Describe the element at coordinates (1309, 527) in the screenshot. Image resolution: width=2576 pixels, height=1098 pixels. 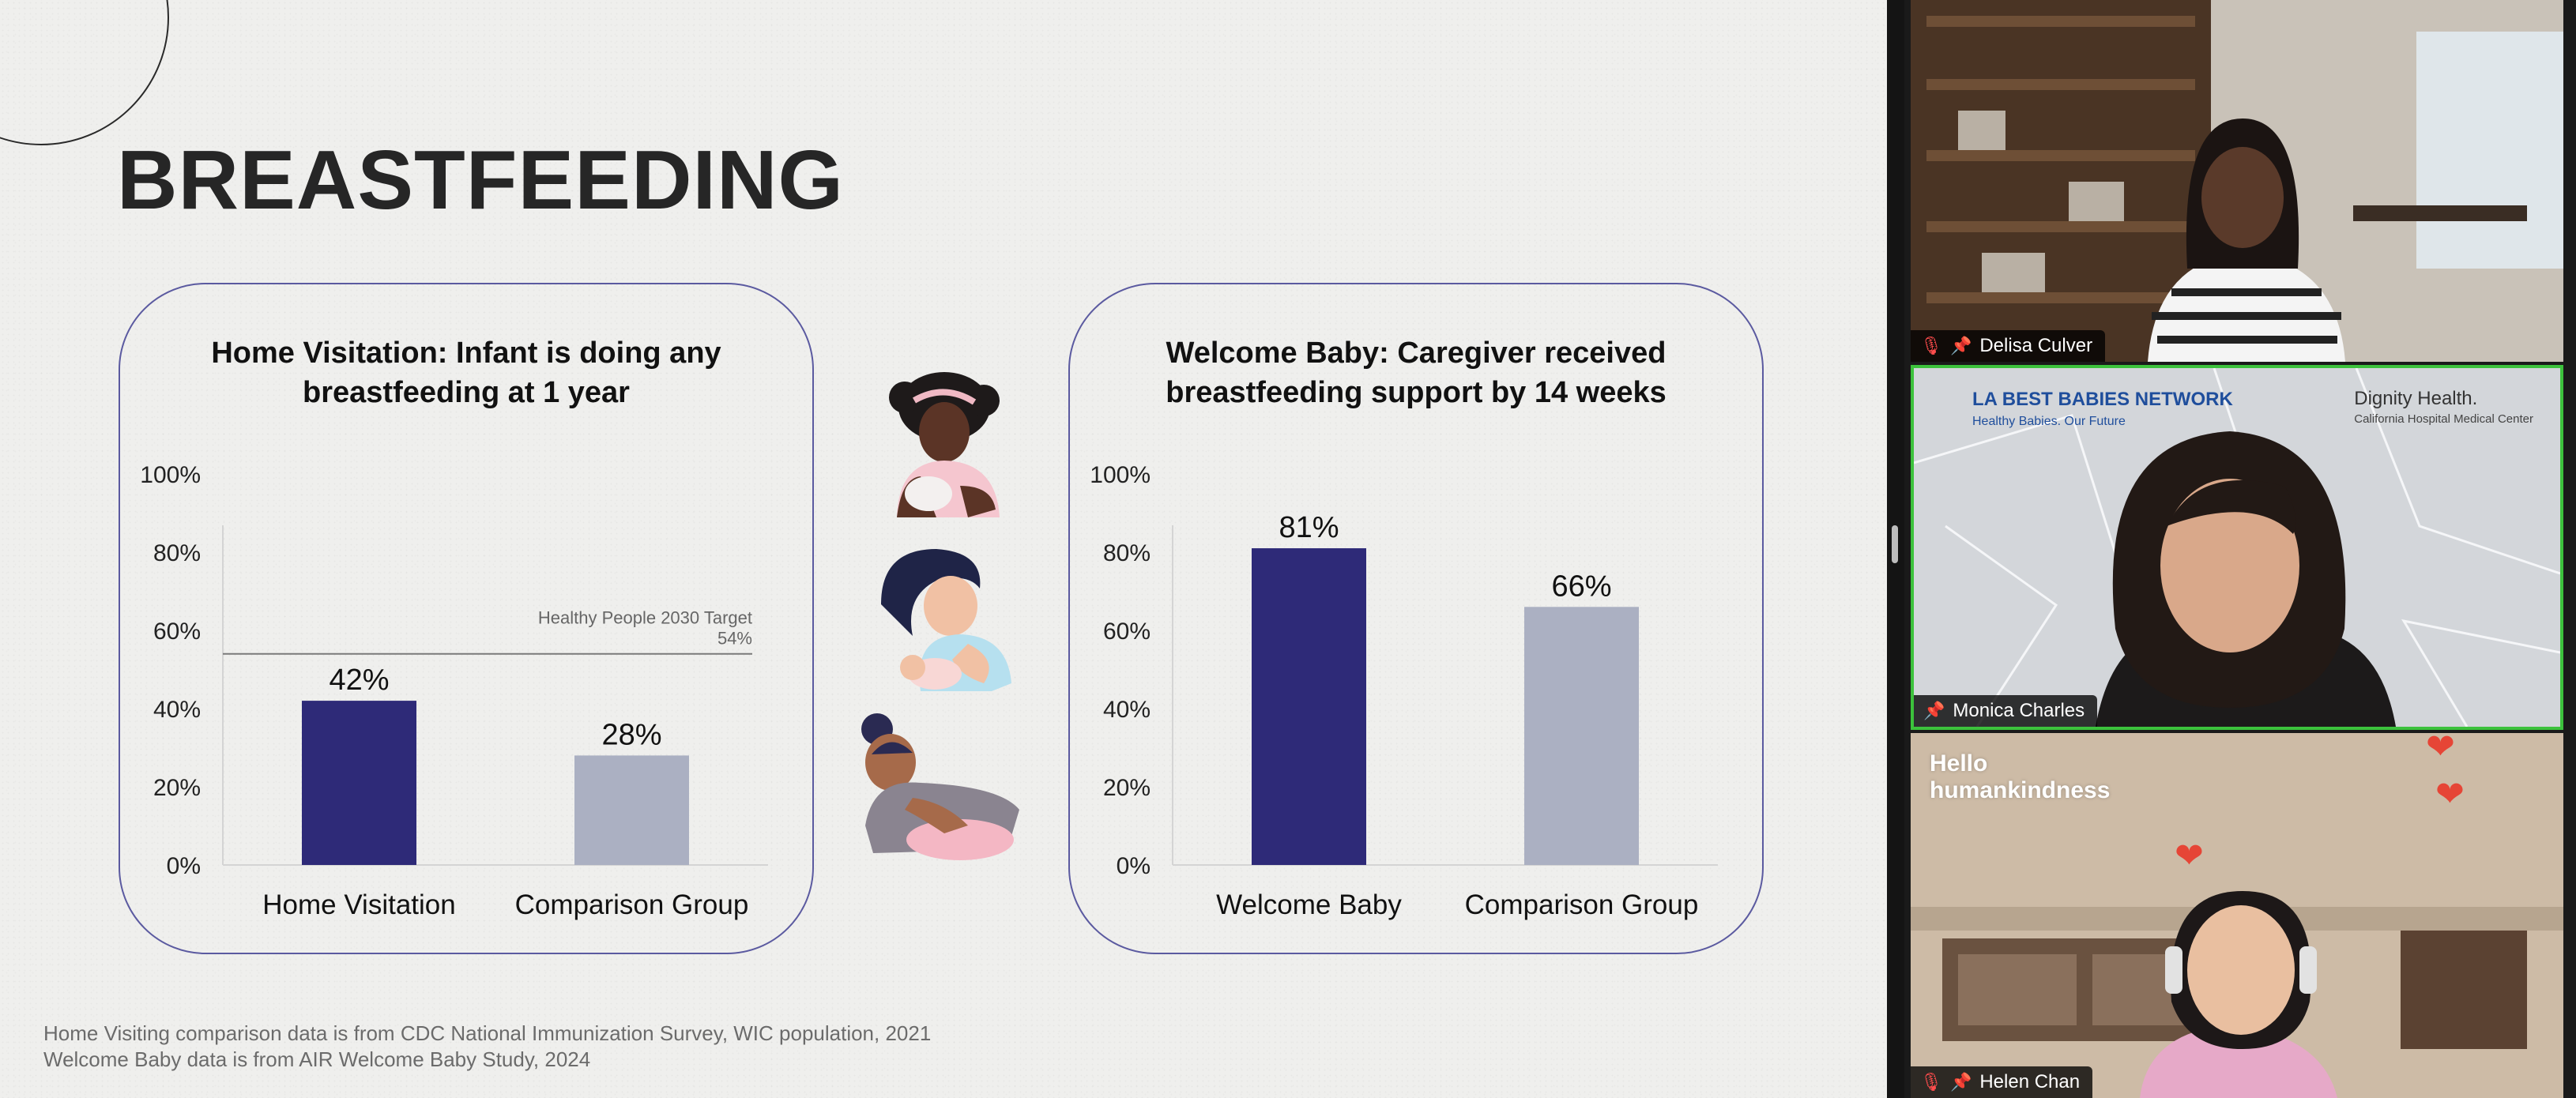
I see `data-label: 81%` at that location.